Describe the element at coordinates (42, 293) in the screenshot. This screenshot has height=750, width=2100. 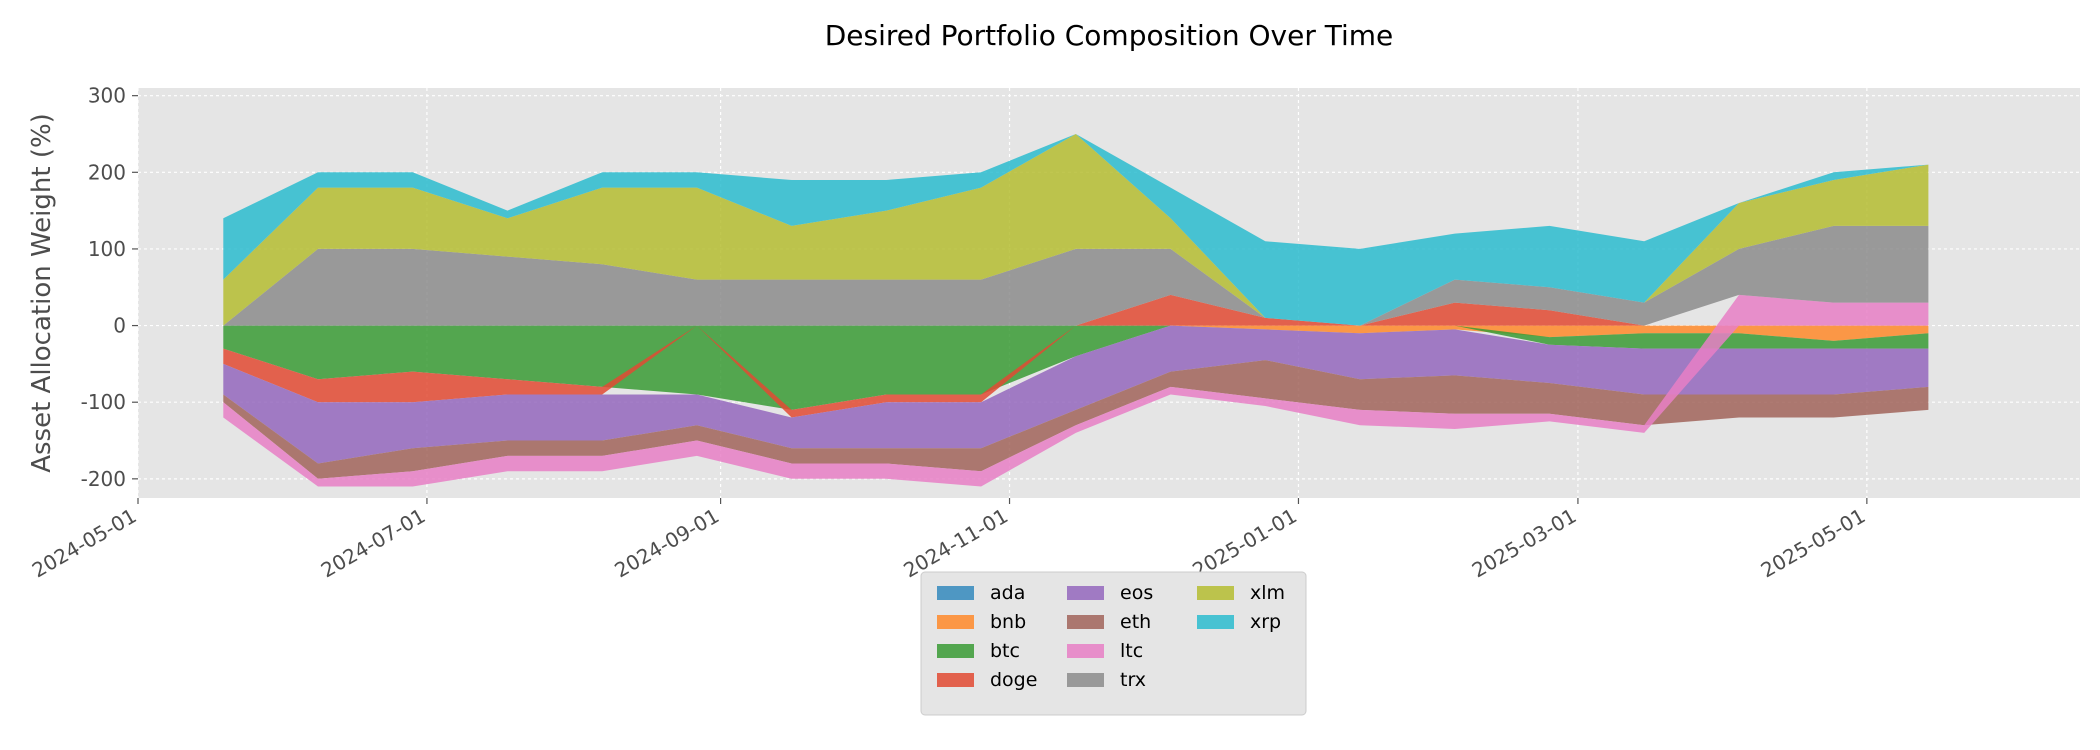
I see `y-axis-label: Asset Allocation Weight (%)` at that location.